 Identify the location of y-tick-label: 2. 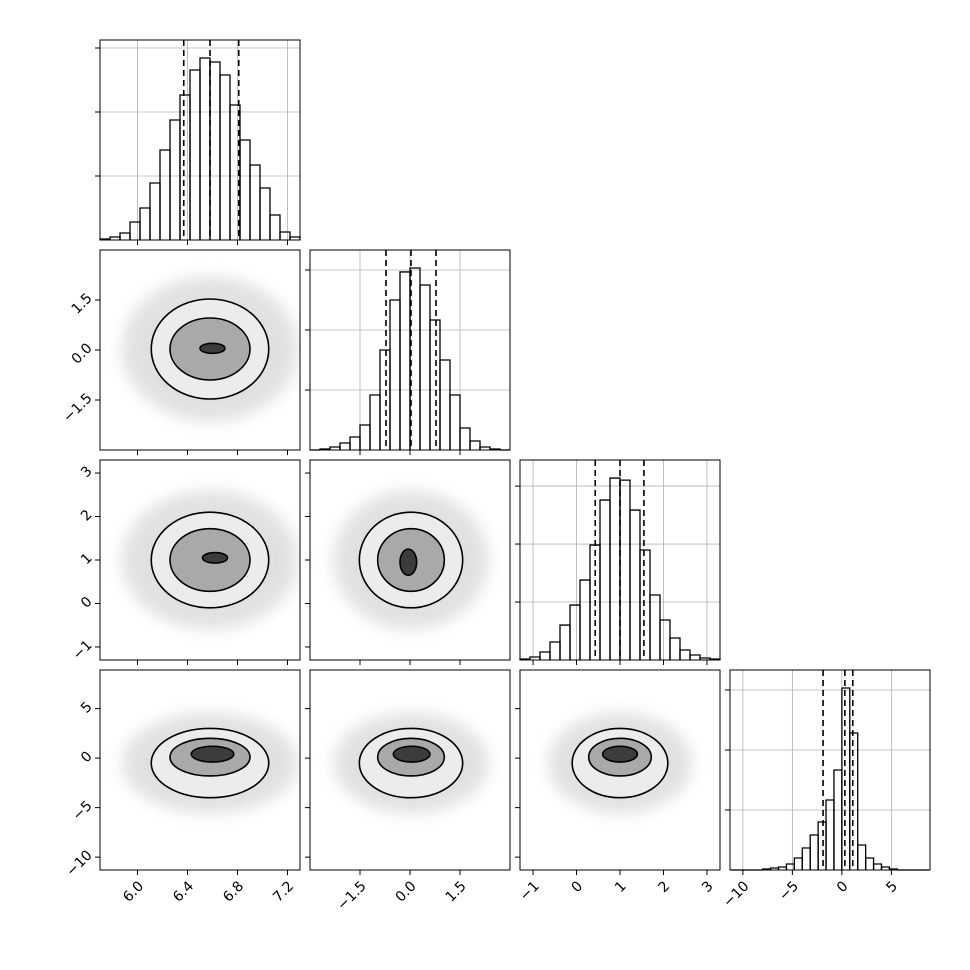
(87, 516).